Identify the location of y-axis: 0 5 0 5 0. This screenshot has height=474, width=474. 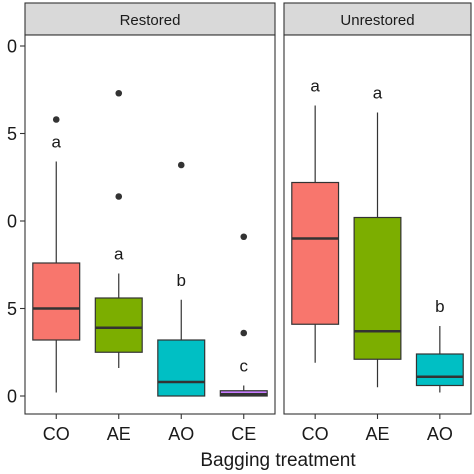
(16, 222).